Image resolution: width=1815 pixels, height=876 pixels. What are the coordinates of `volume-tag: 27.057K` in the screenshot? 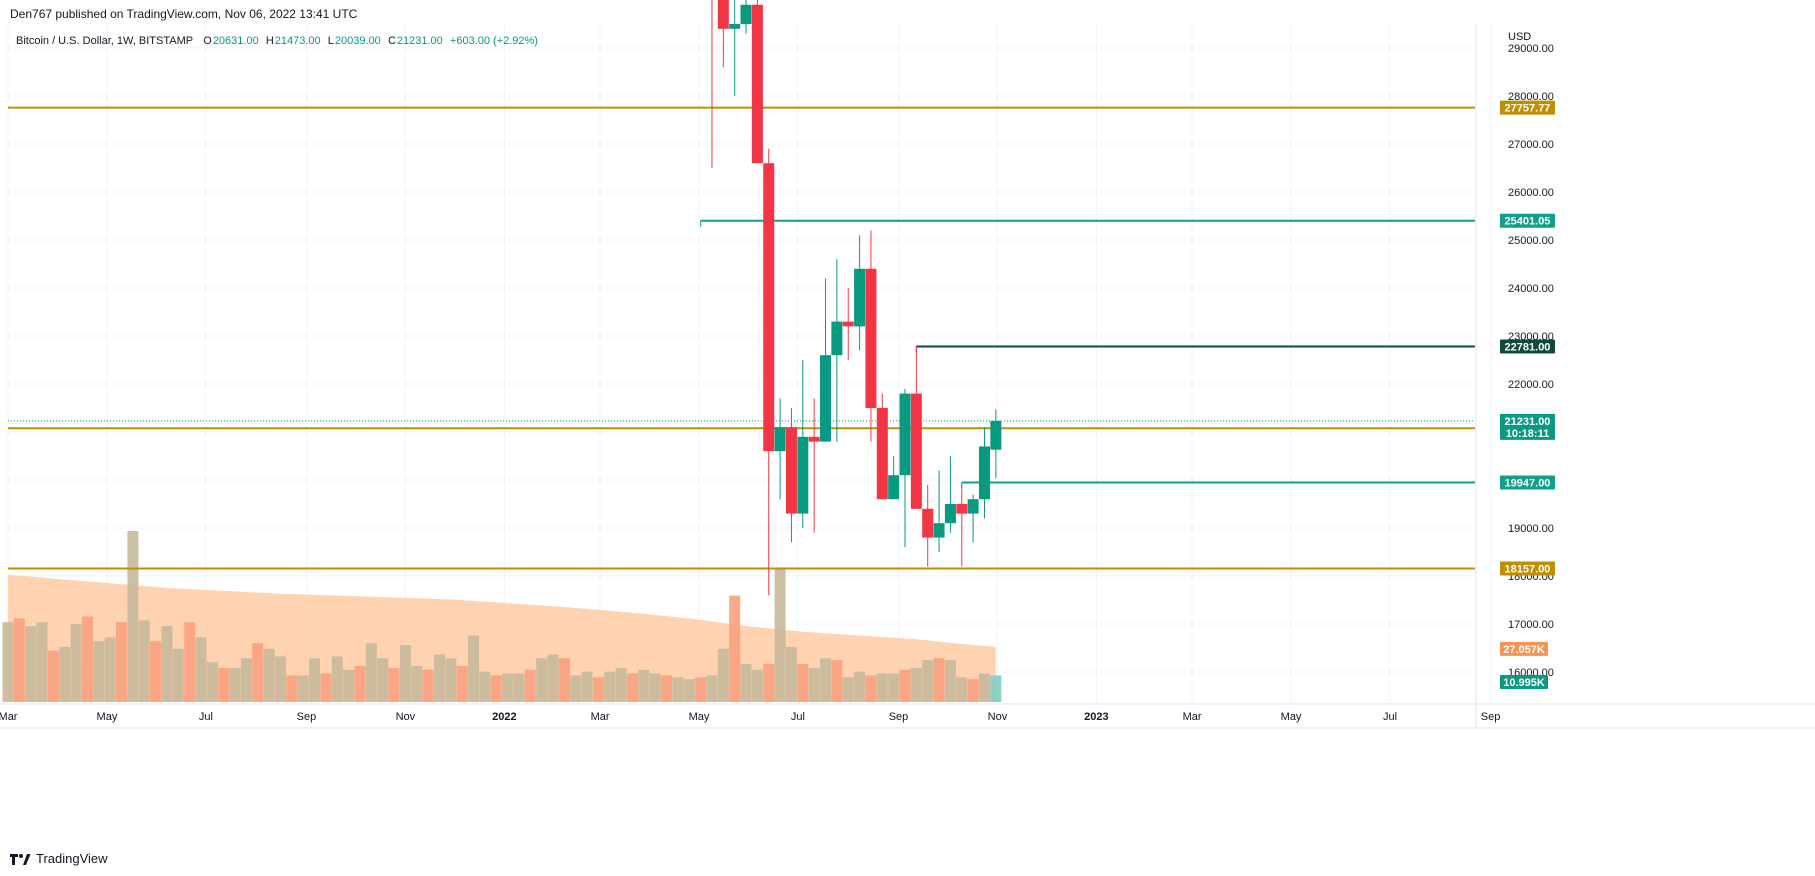 It's located at (1524, 650).